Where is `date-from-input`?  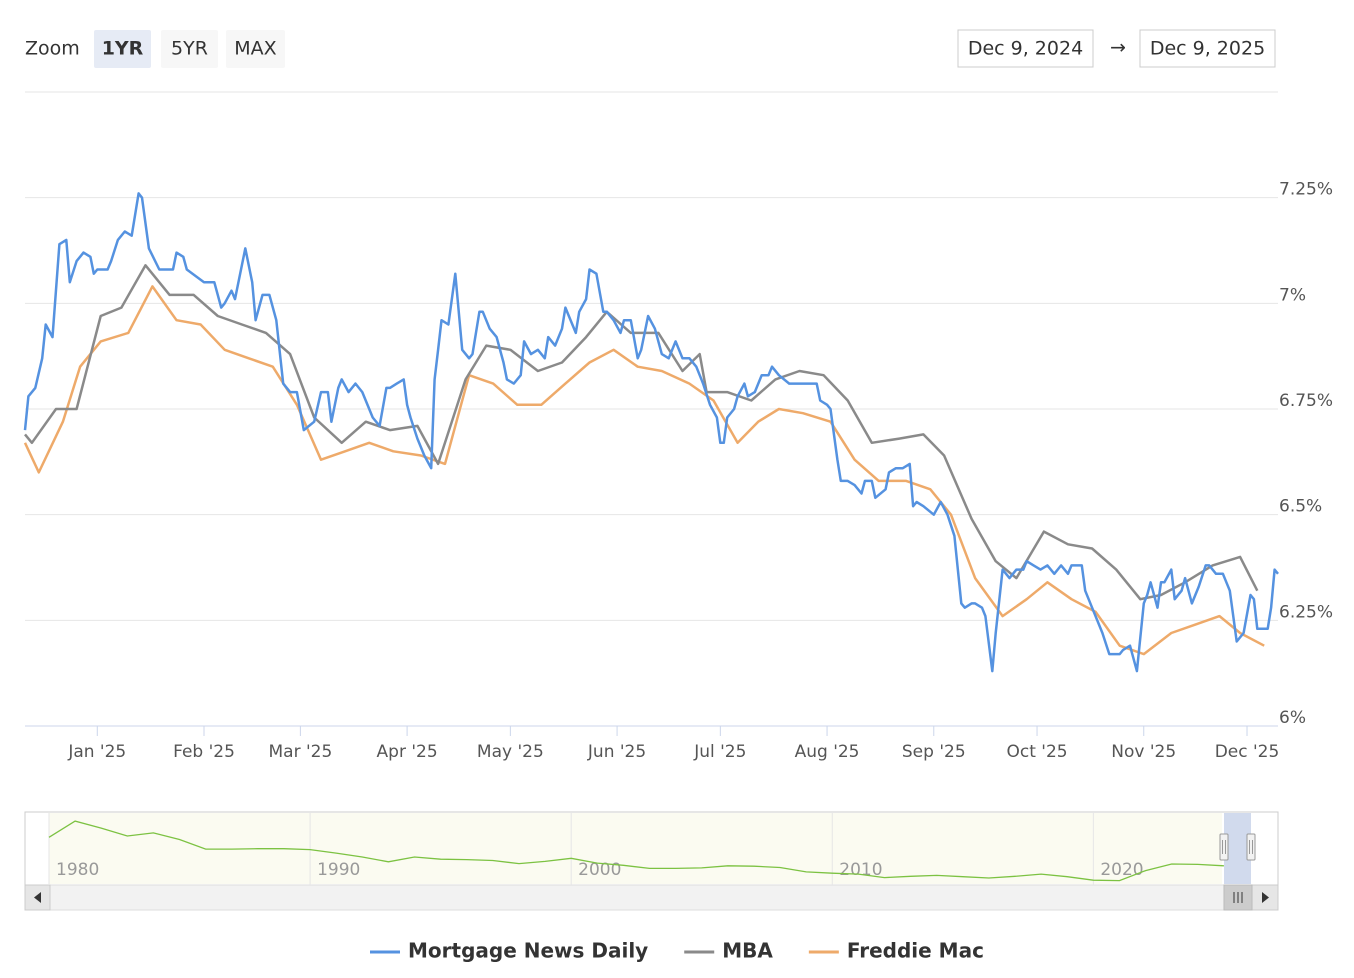 date-from-input is located at coordinates (1025, 48).